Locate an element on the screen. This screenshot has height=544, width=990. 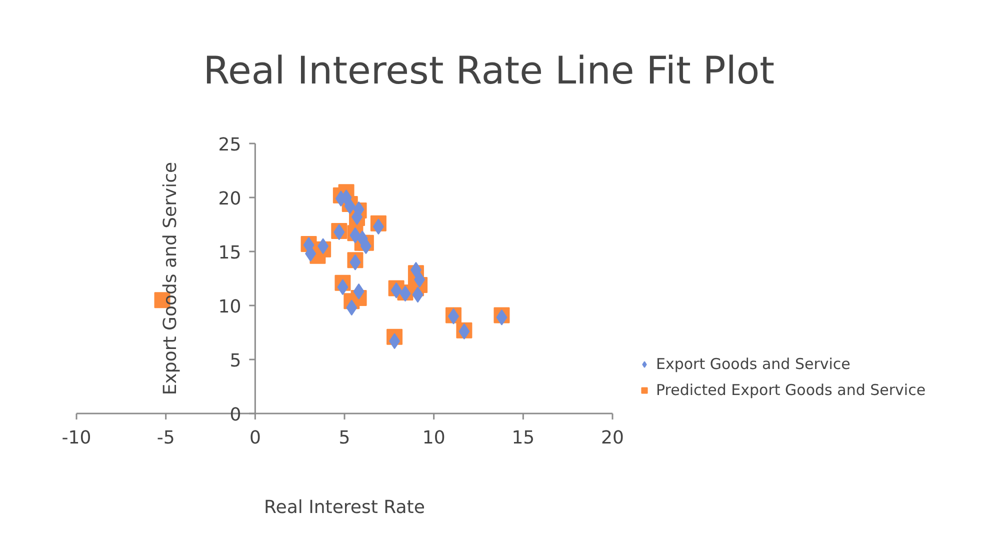
x-tick-label: 0 is located at coordinates (255, 438).